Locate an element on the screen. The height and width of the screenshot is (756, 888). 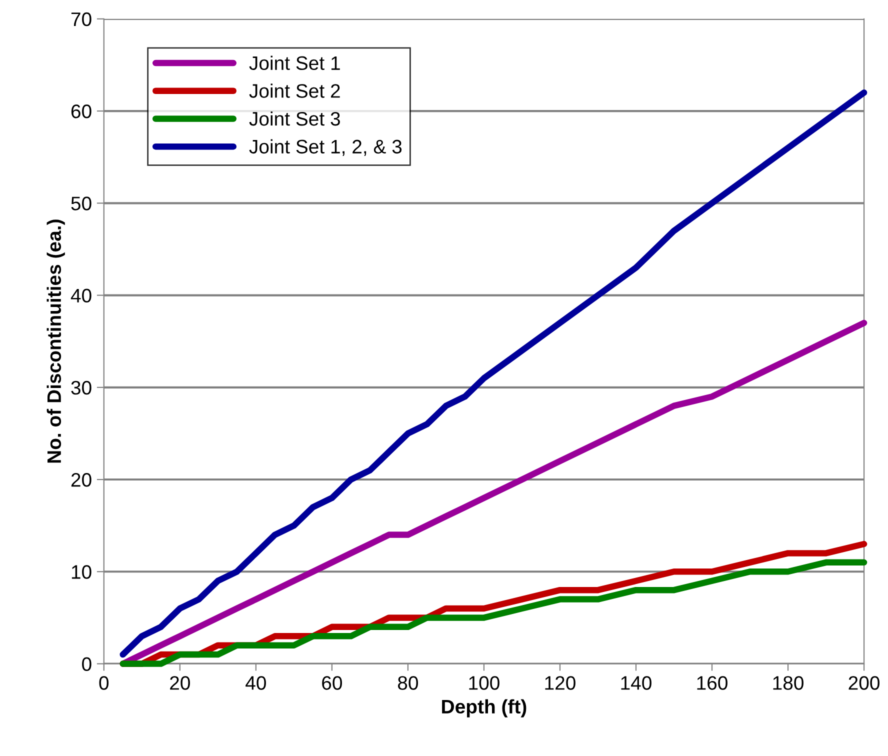
x-tick-label: 0 is located at coordinates (104, 683).